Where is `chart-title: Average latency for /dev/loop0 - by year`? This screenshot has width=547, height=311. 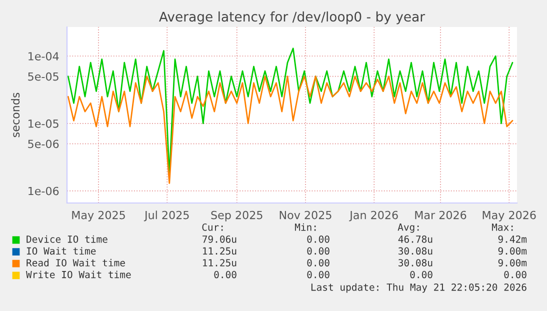
chart-title: Average latency for /dev/loop0 - by year is located at coordinates (292, 17).